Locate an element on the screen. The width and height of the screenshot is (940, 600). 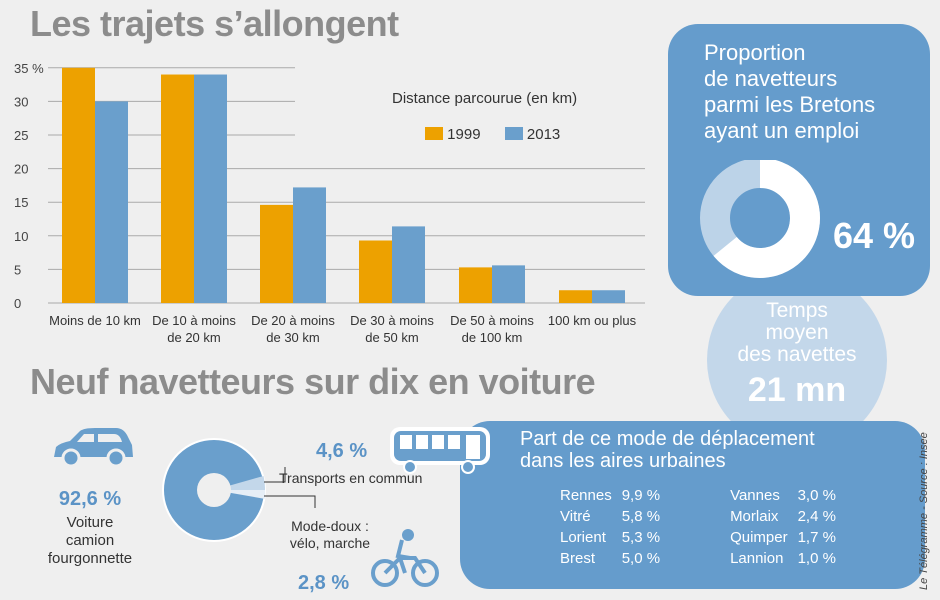
legend-swatch-1999 is located at coordinates (434, 133).